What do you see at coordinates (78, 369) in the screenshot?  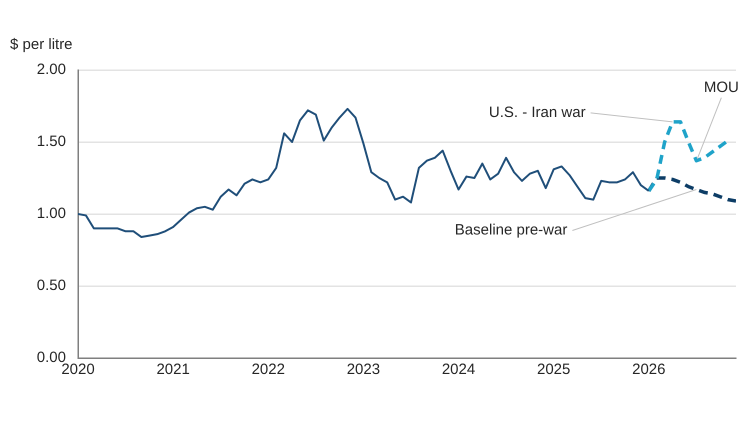 I see `x-tick-label: 2020` at bounding box center [78, 369].